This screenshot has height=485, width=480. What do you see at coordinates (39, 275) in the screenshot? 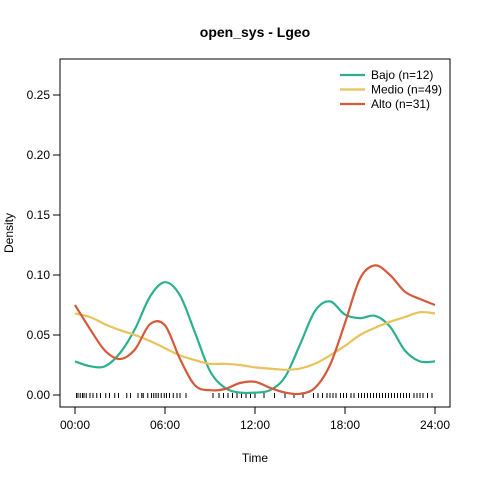
I see `y-tick-label: 0.10` at bounding box center [39, 275].